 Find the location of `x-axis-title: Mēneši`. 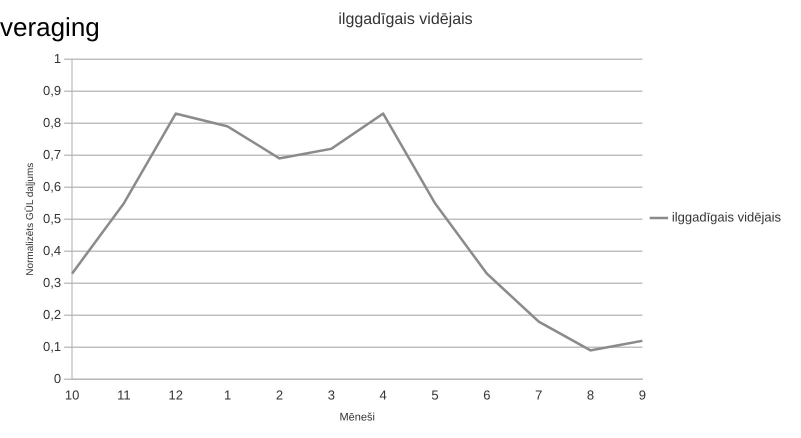

x-axis-title: Mēneši is located at coordinates (357, 417).